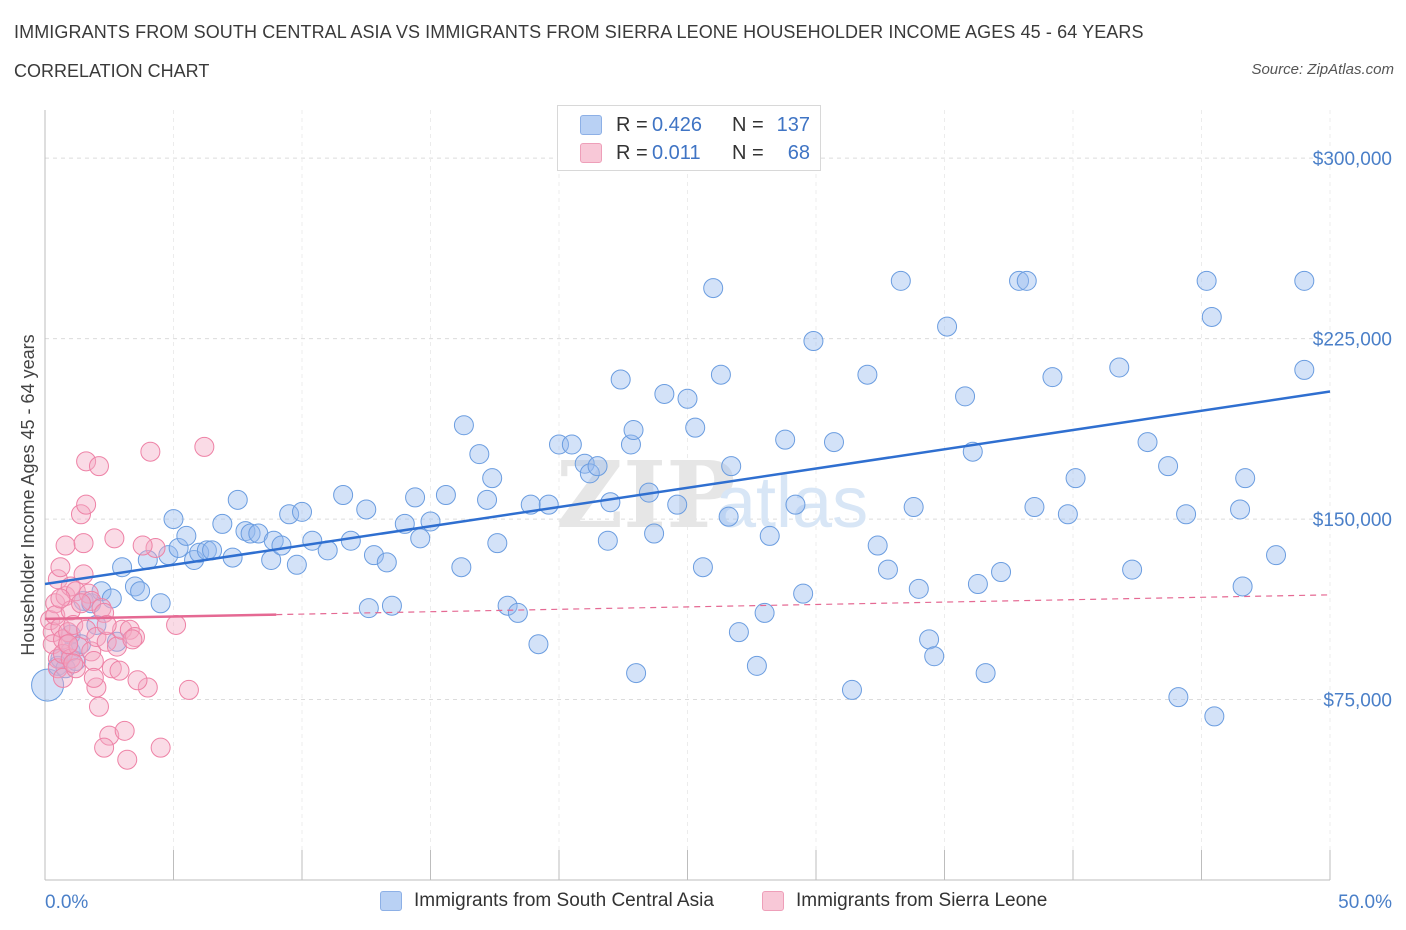 Image resolution: width=1406 pixels, height=930 pixels. Describe the element at coordinates (547, 901) in the screenshot. I see `legend-item-south-central-asia: Immigrants from South Central Asia` at that location.